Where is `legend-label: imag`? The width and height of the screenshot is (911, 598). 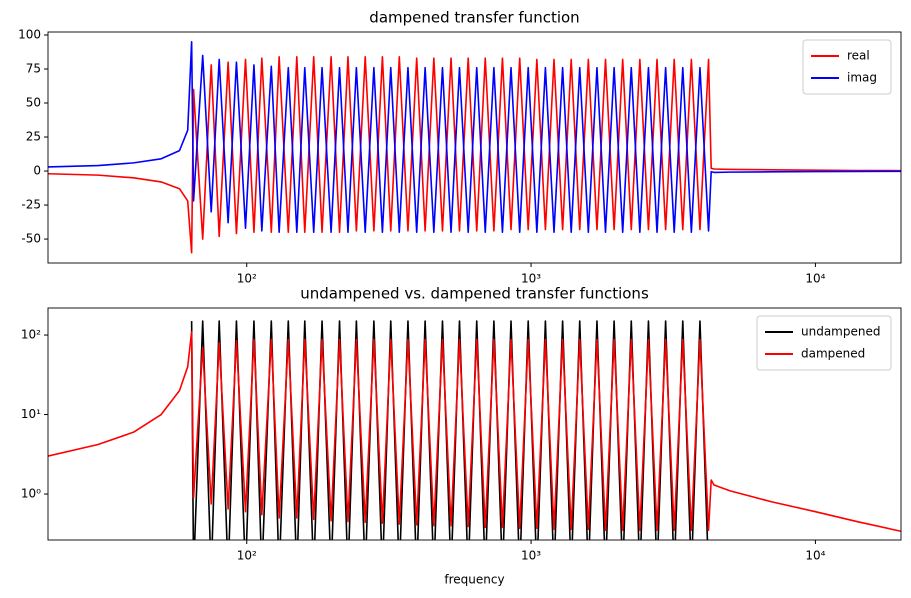
legend-label: imag is located at coordinates (862, 78).